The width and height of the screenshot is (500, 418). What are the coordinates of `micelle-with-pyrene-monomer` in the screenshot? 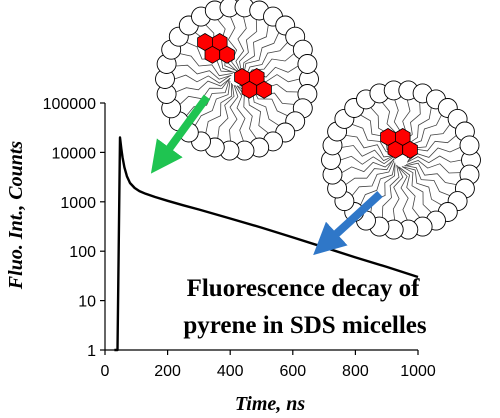 It's located at (401, 160).